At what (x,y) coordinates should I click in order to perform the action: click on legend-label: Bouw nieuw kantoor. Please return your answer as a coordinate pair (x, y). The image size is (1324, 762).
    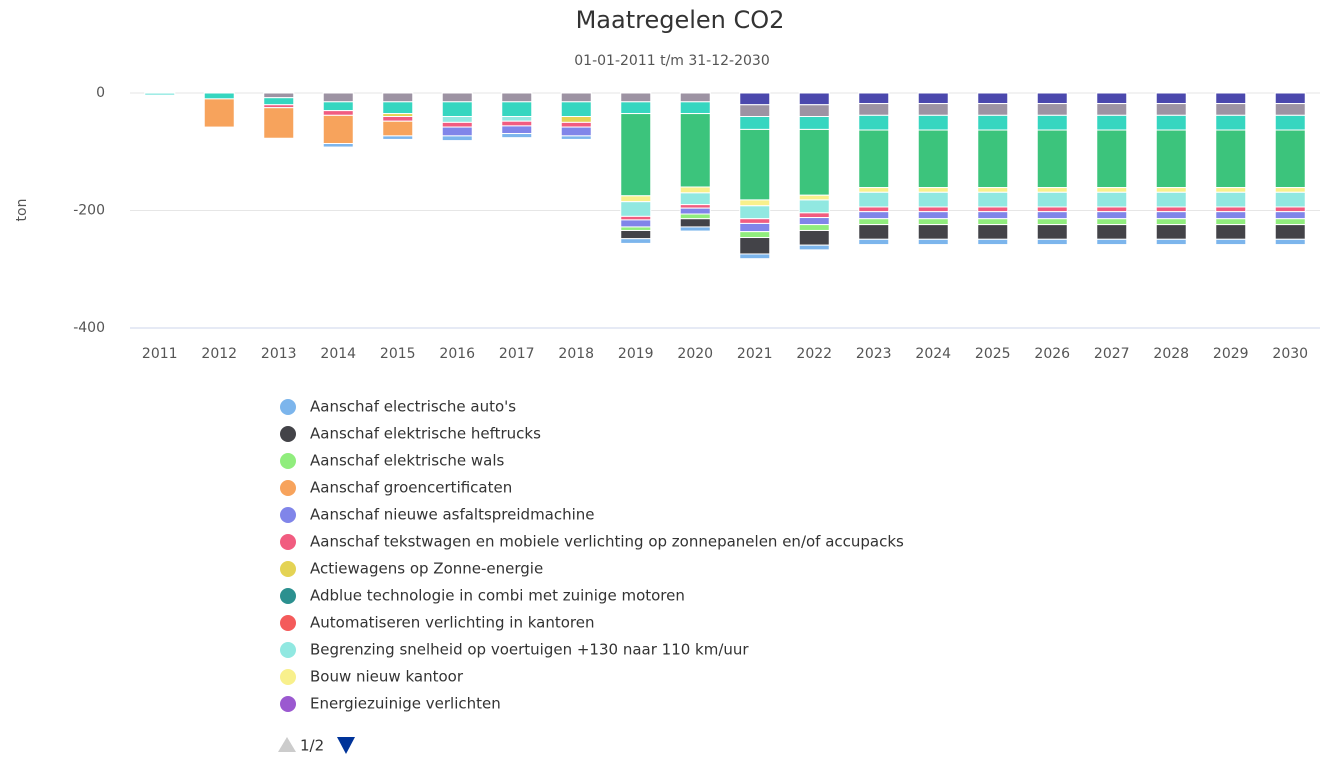
    Looking at the image, I should click on (387, 677).